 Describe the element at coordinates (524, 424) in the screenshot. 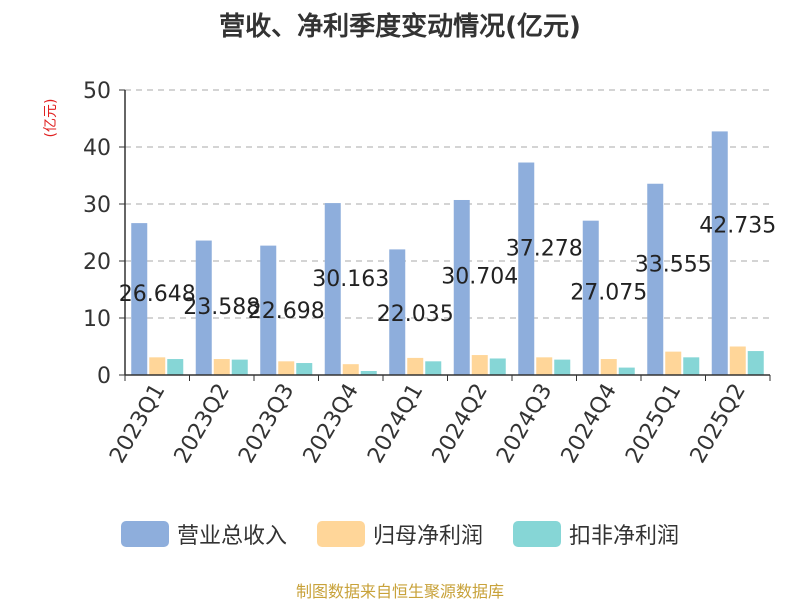

I see `x-tick-label: 2024Q3` at that location.